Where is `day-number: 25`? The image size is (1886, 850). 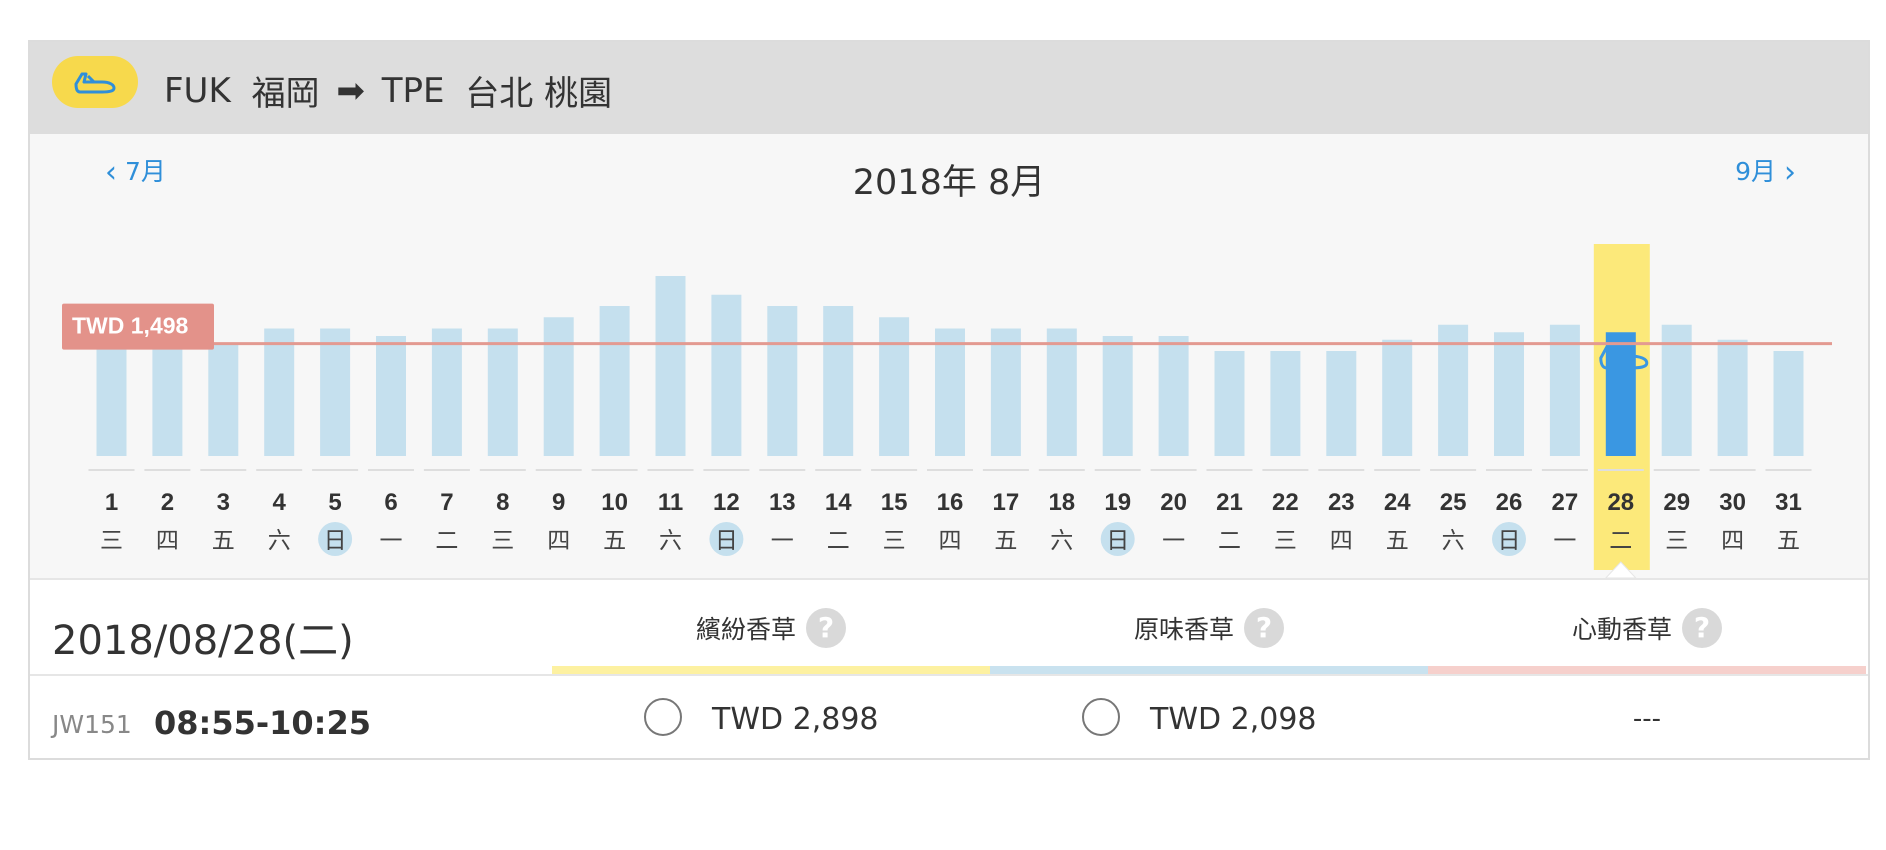 day-number: 25 is located at coordinates (1453, 502).